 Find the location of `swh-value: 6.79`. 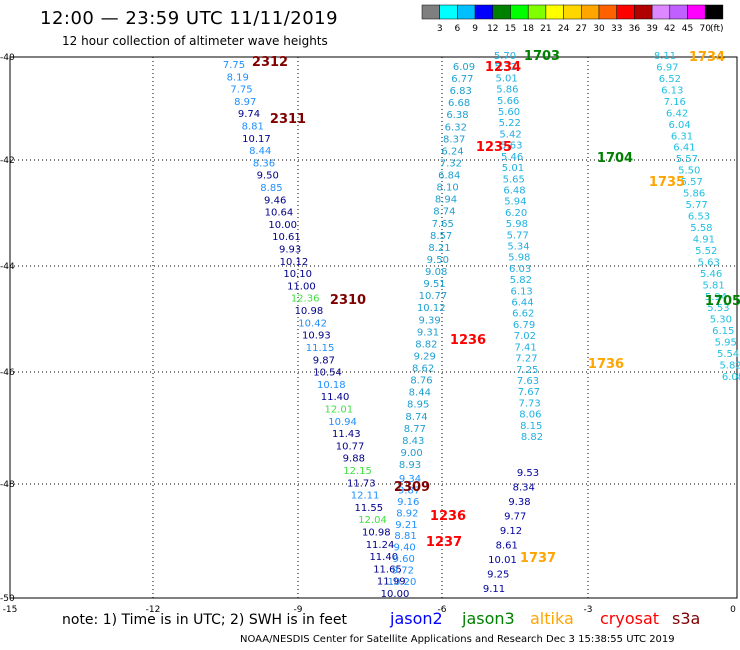

swh-value: 6.79 is located at coordinates (524, 325).